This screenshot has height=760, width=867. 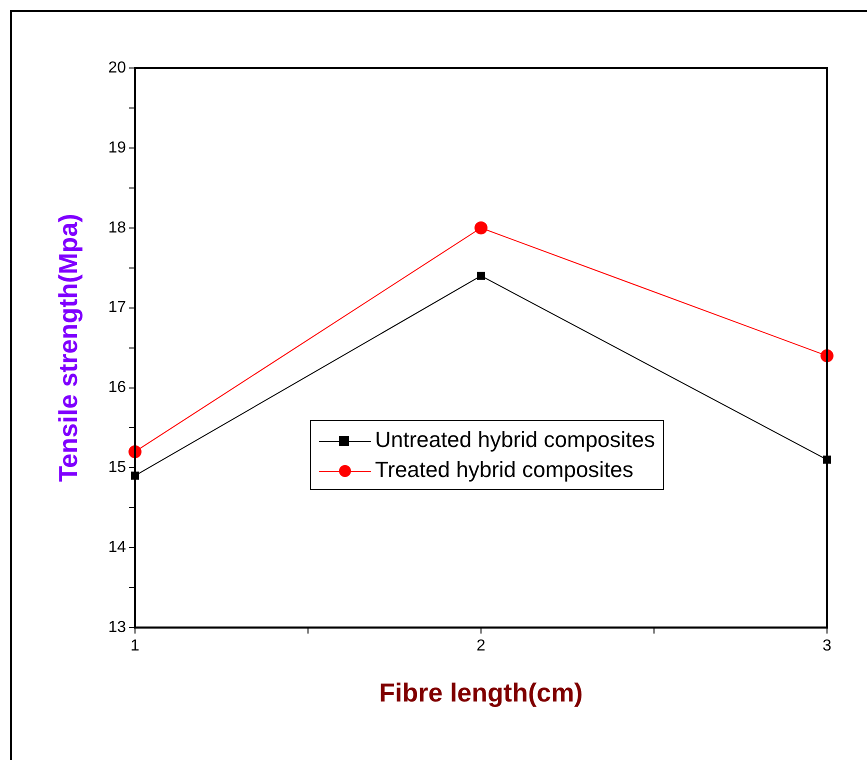 I want to click on y-tick-label: 16, so click(x=117, y=387).